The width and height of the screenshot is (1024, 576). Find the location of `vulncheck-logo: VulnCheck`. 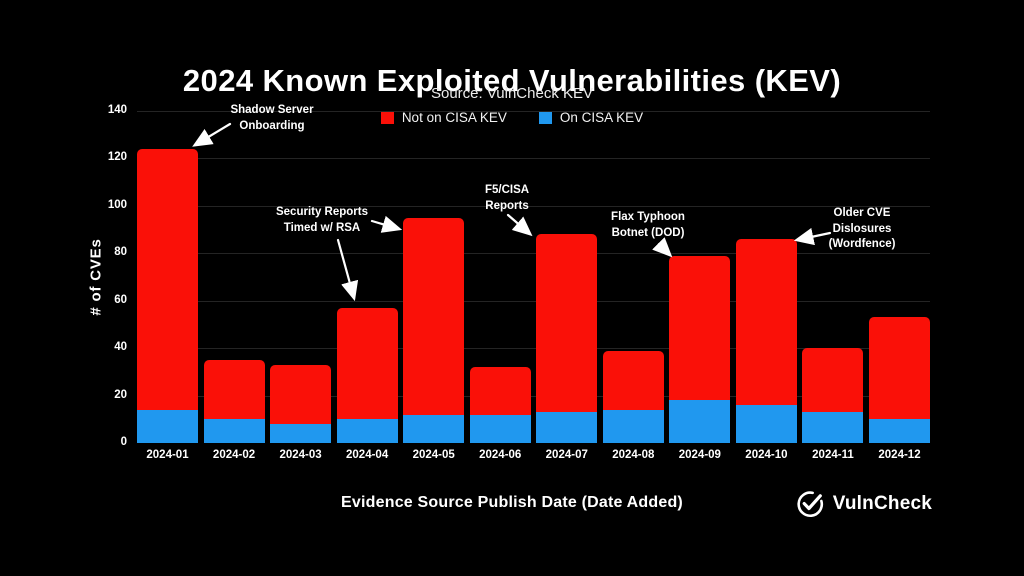

vulncheck-logo: VulnCheck is located at coordinates (863, 504).